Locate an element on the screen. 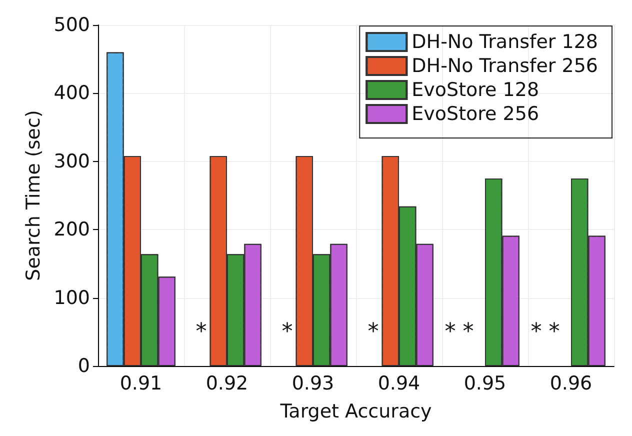 The width and height of the screenshot is (632, 436). y-tick-label: 500 is located at coordinates (72, 25).